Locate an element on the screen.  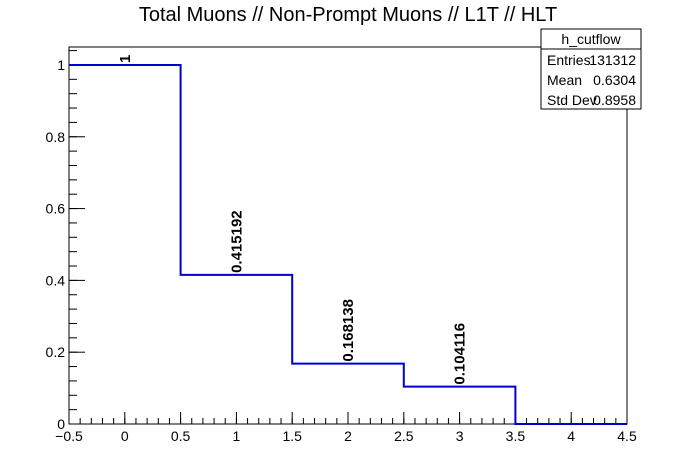
x-tick-label: −0.5 is located at coordinates (69, 436).